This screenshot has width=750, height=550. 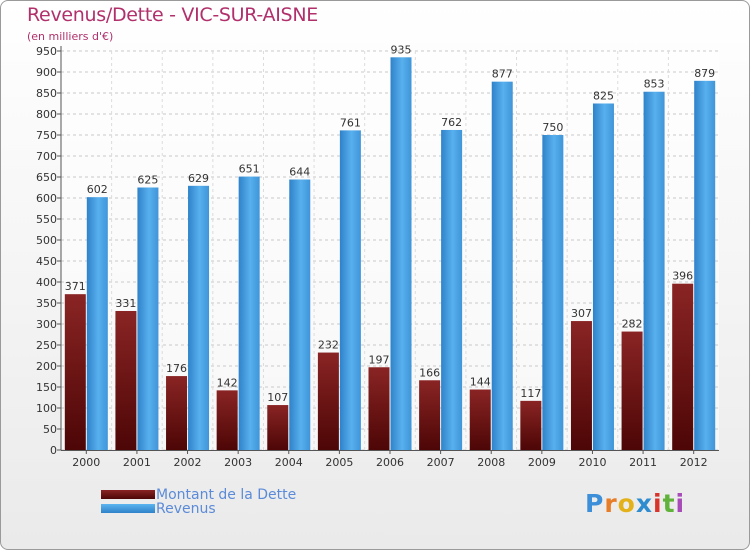 I want to click on y-tick-label: 400, so click(x=46, y=282).